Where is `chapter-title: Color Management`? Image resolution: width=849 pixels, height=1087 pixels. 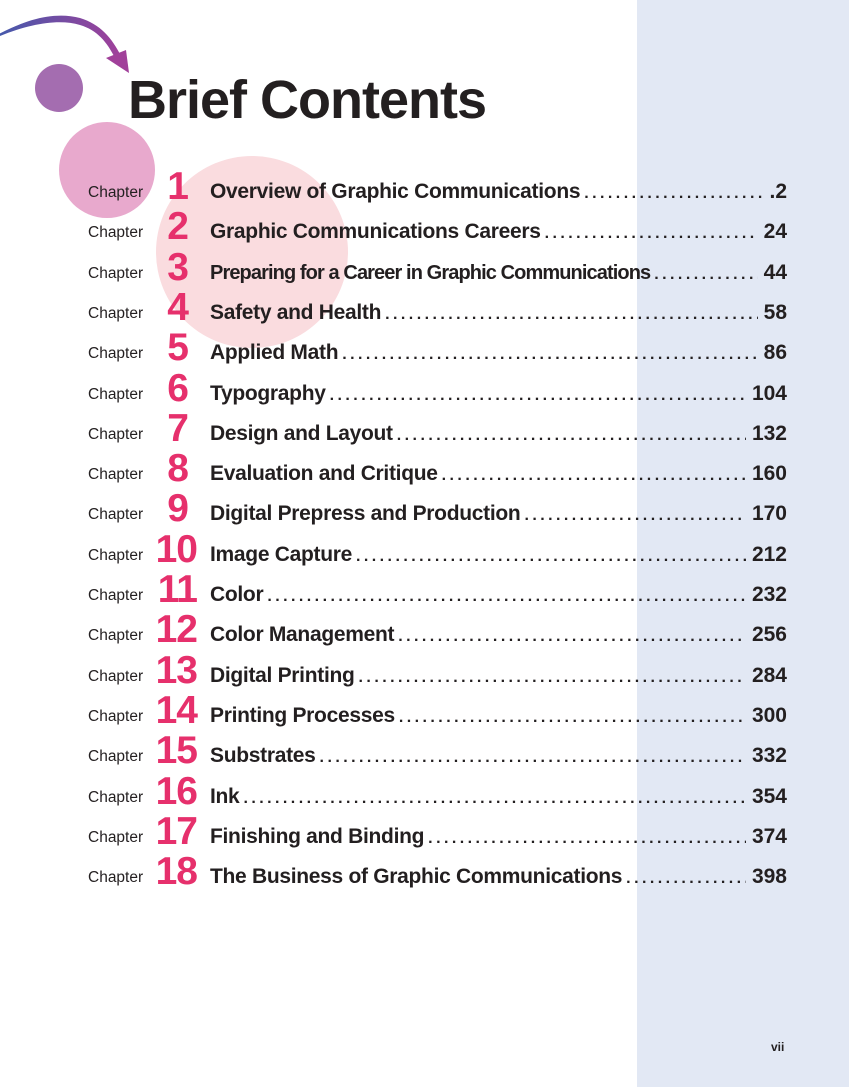
chapter-title: Color Management is located at coordinates (302, 635).